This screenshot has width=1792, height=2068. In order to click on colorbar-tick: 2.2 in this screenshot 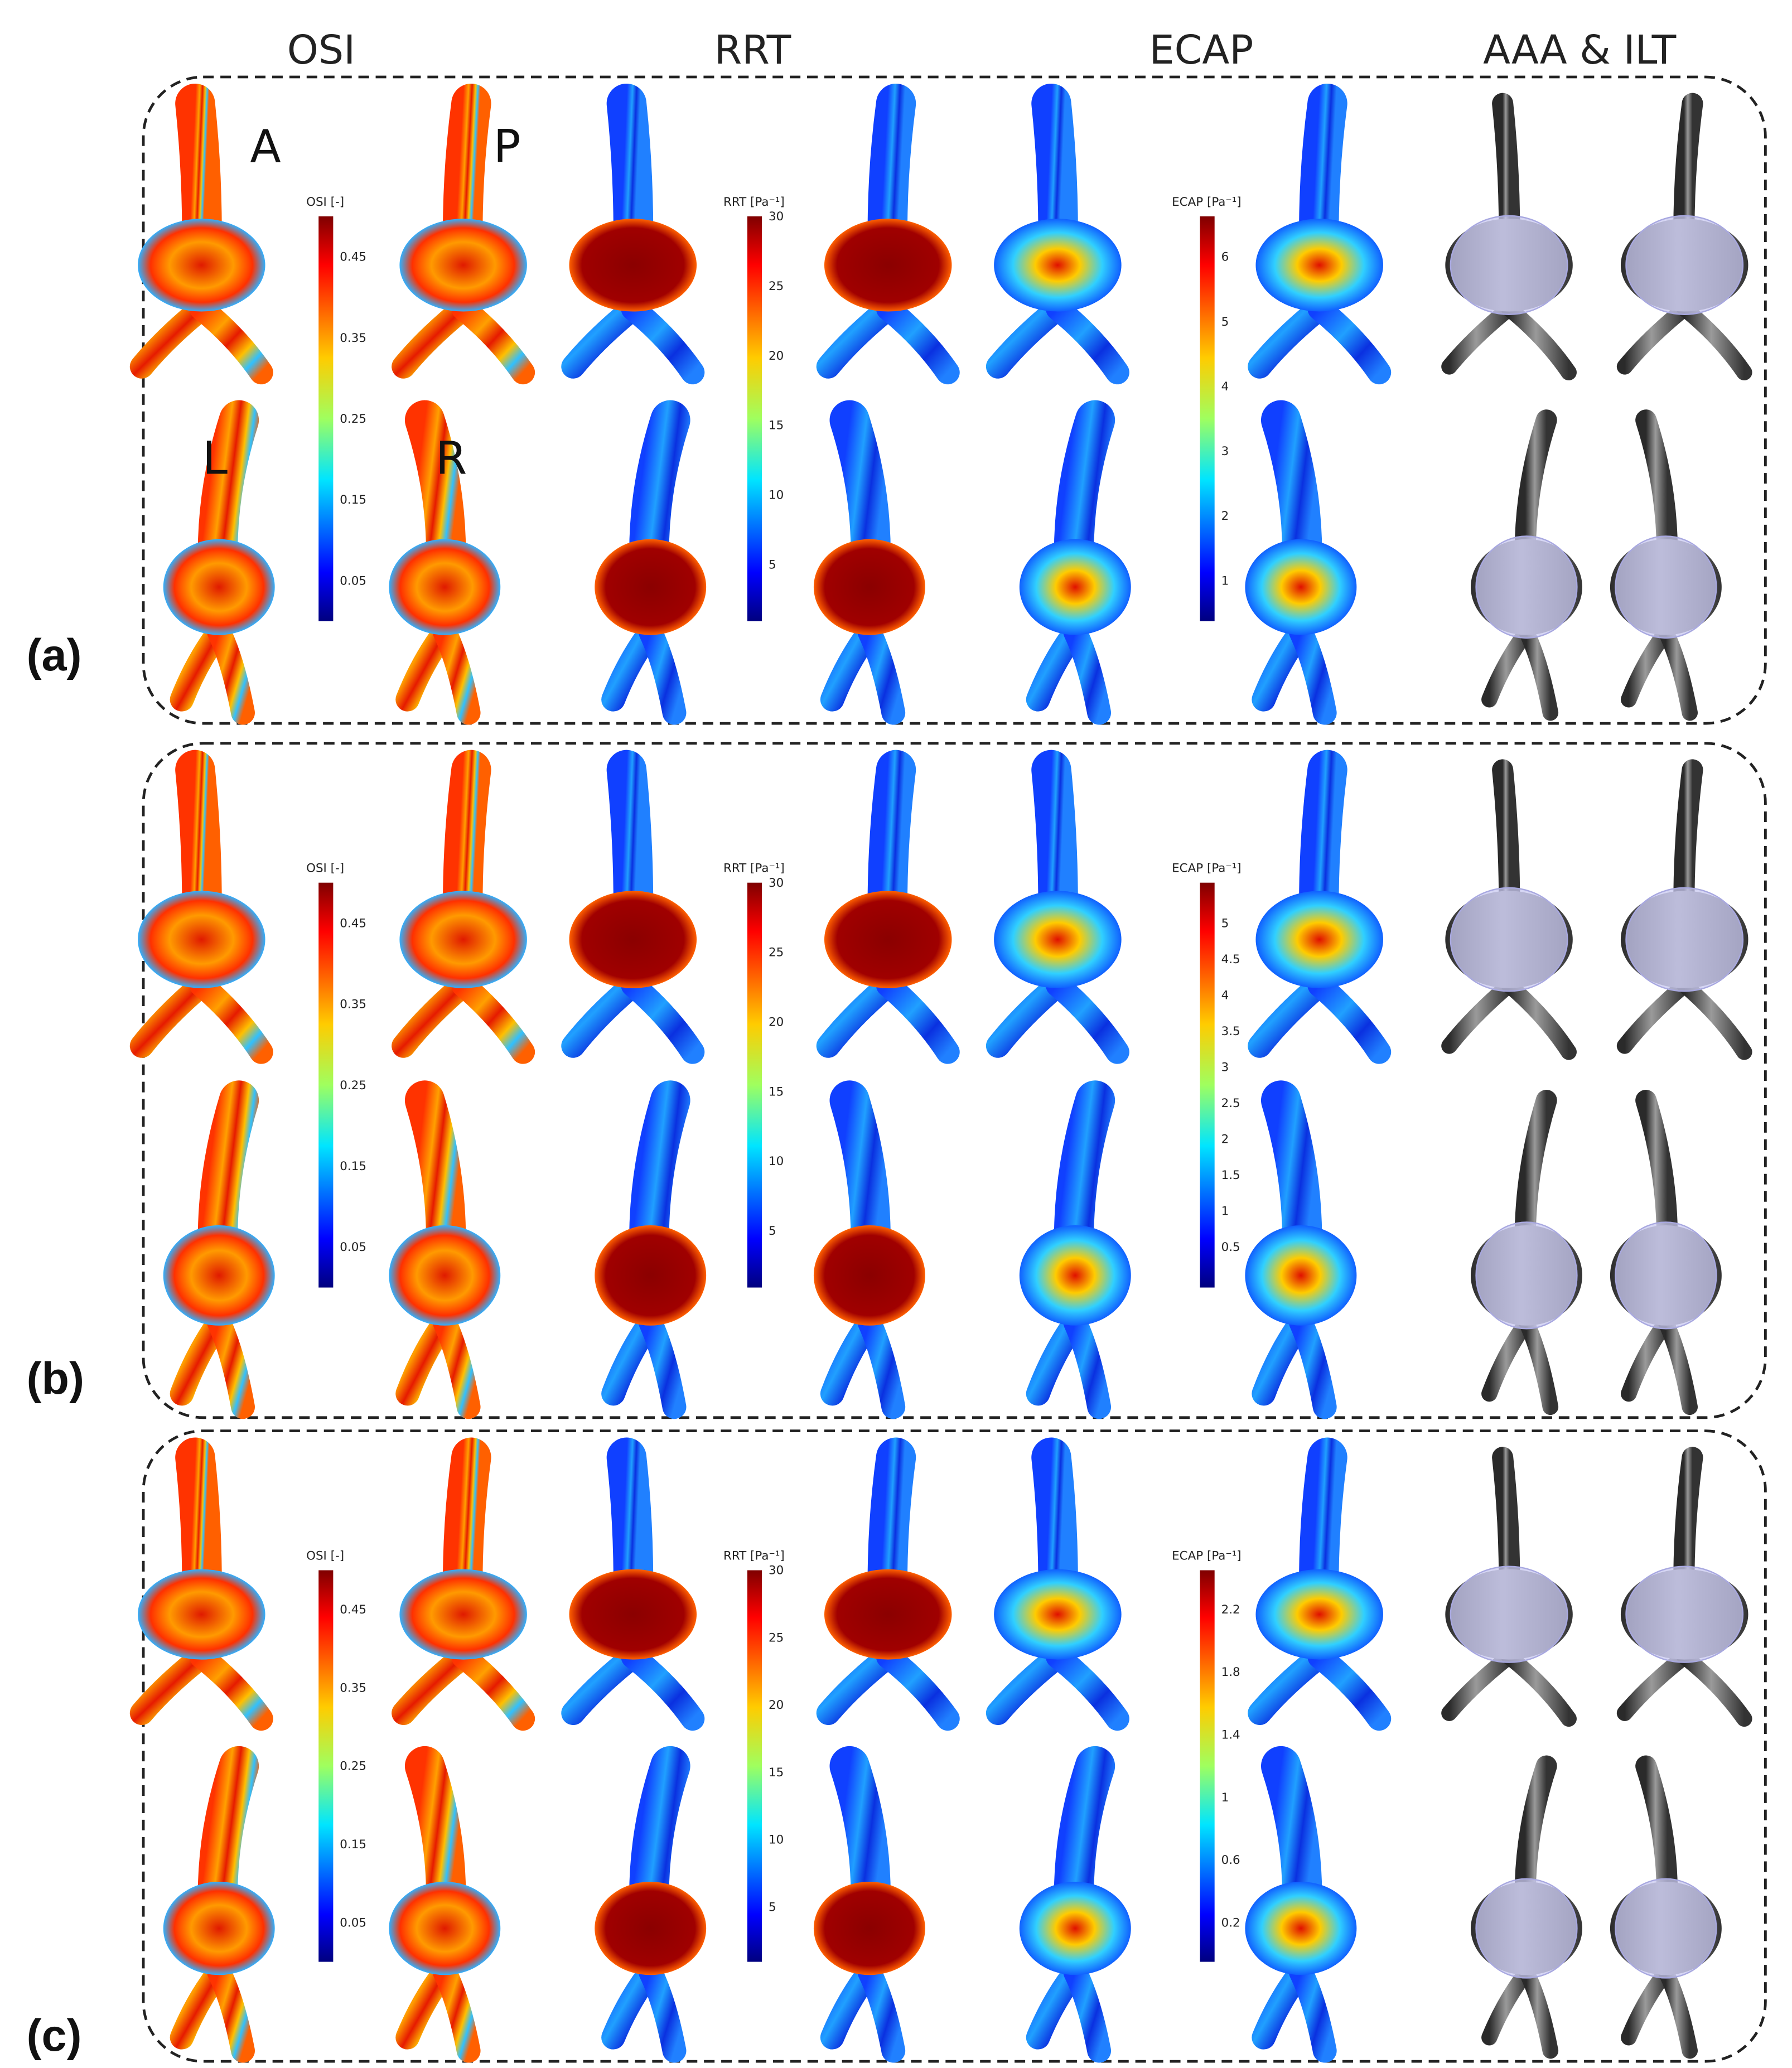, I will do `click(1231, 1610)`.